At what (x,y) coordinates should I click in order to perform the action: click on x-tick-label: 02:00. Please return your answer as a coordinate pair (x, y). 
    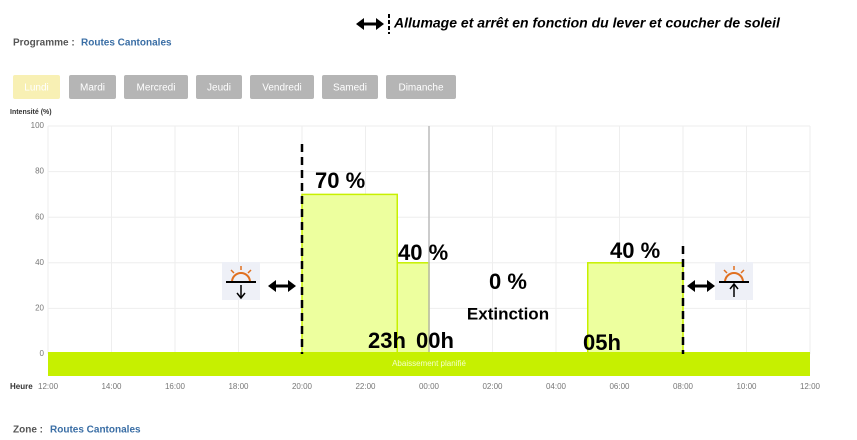
    Looking at the image, I should click on (492, 386).